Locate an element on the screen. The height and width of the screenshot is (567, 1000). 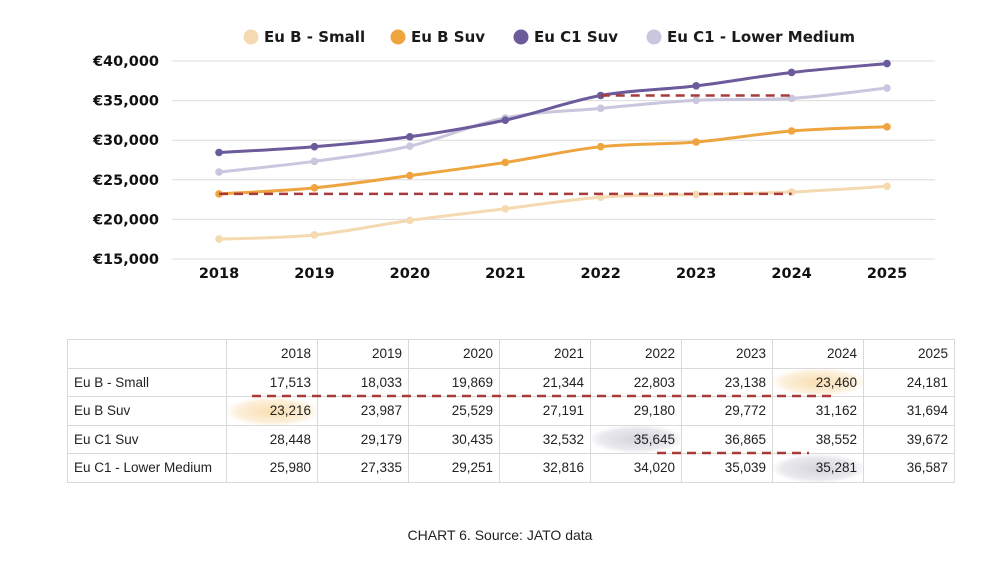
table-cell: 35,281 is located at coordinates (818, 468).